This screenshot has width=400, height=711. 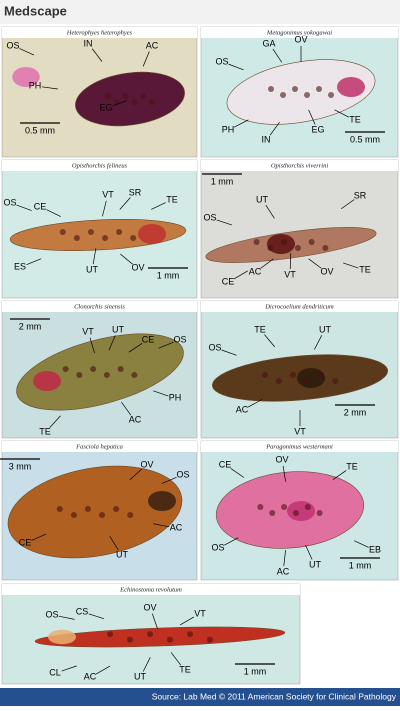 What do you see at coordinates (55, 672) in the screenshot?
I see `label: CL` at bounding box center [55, 672].